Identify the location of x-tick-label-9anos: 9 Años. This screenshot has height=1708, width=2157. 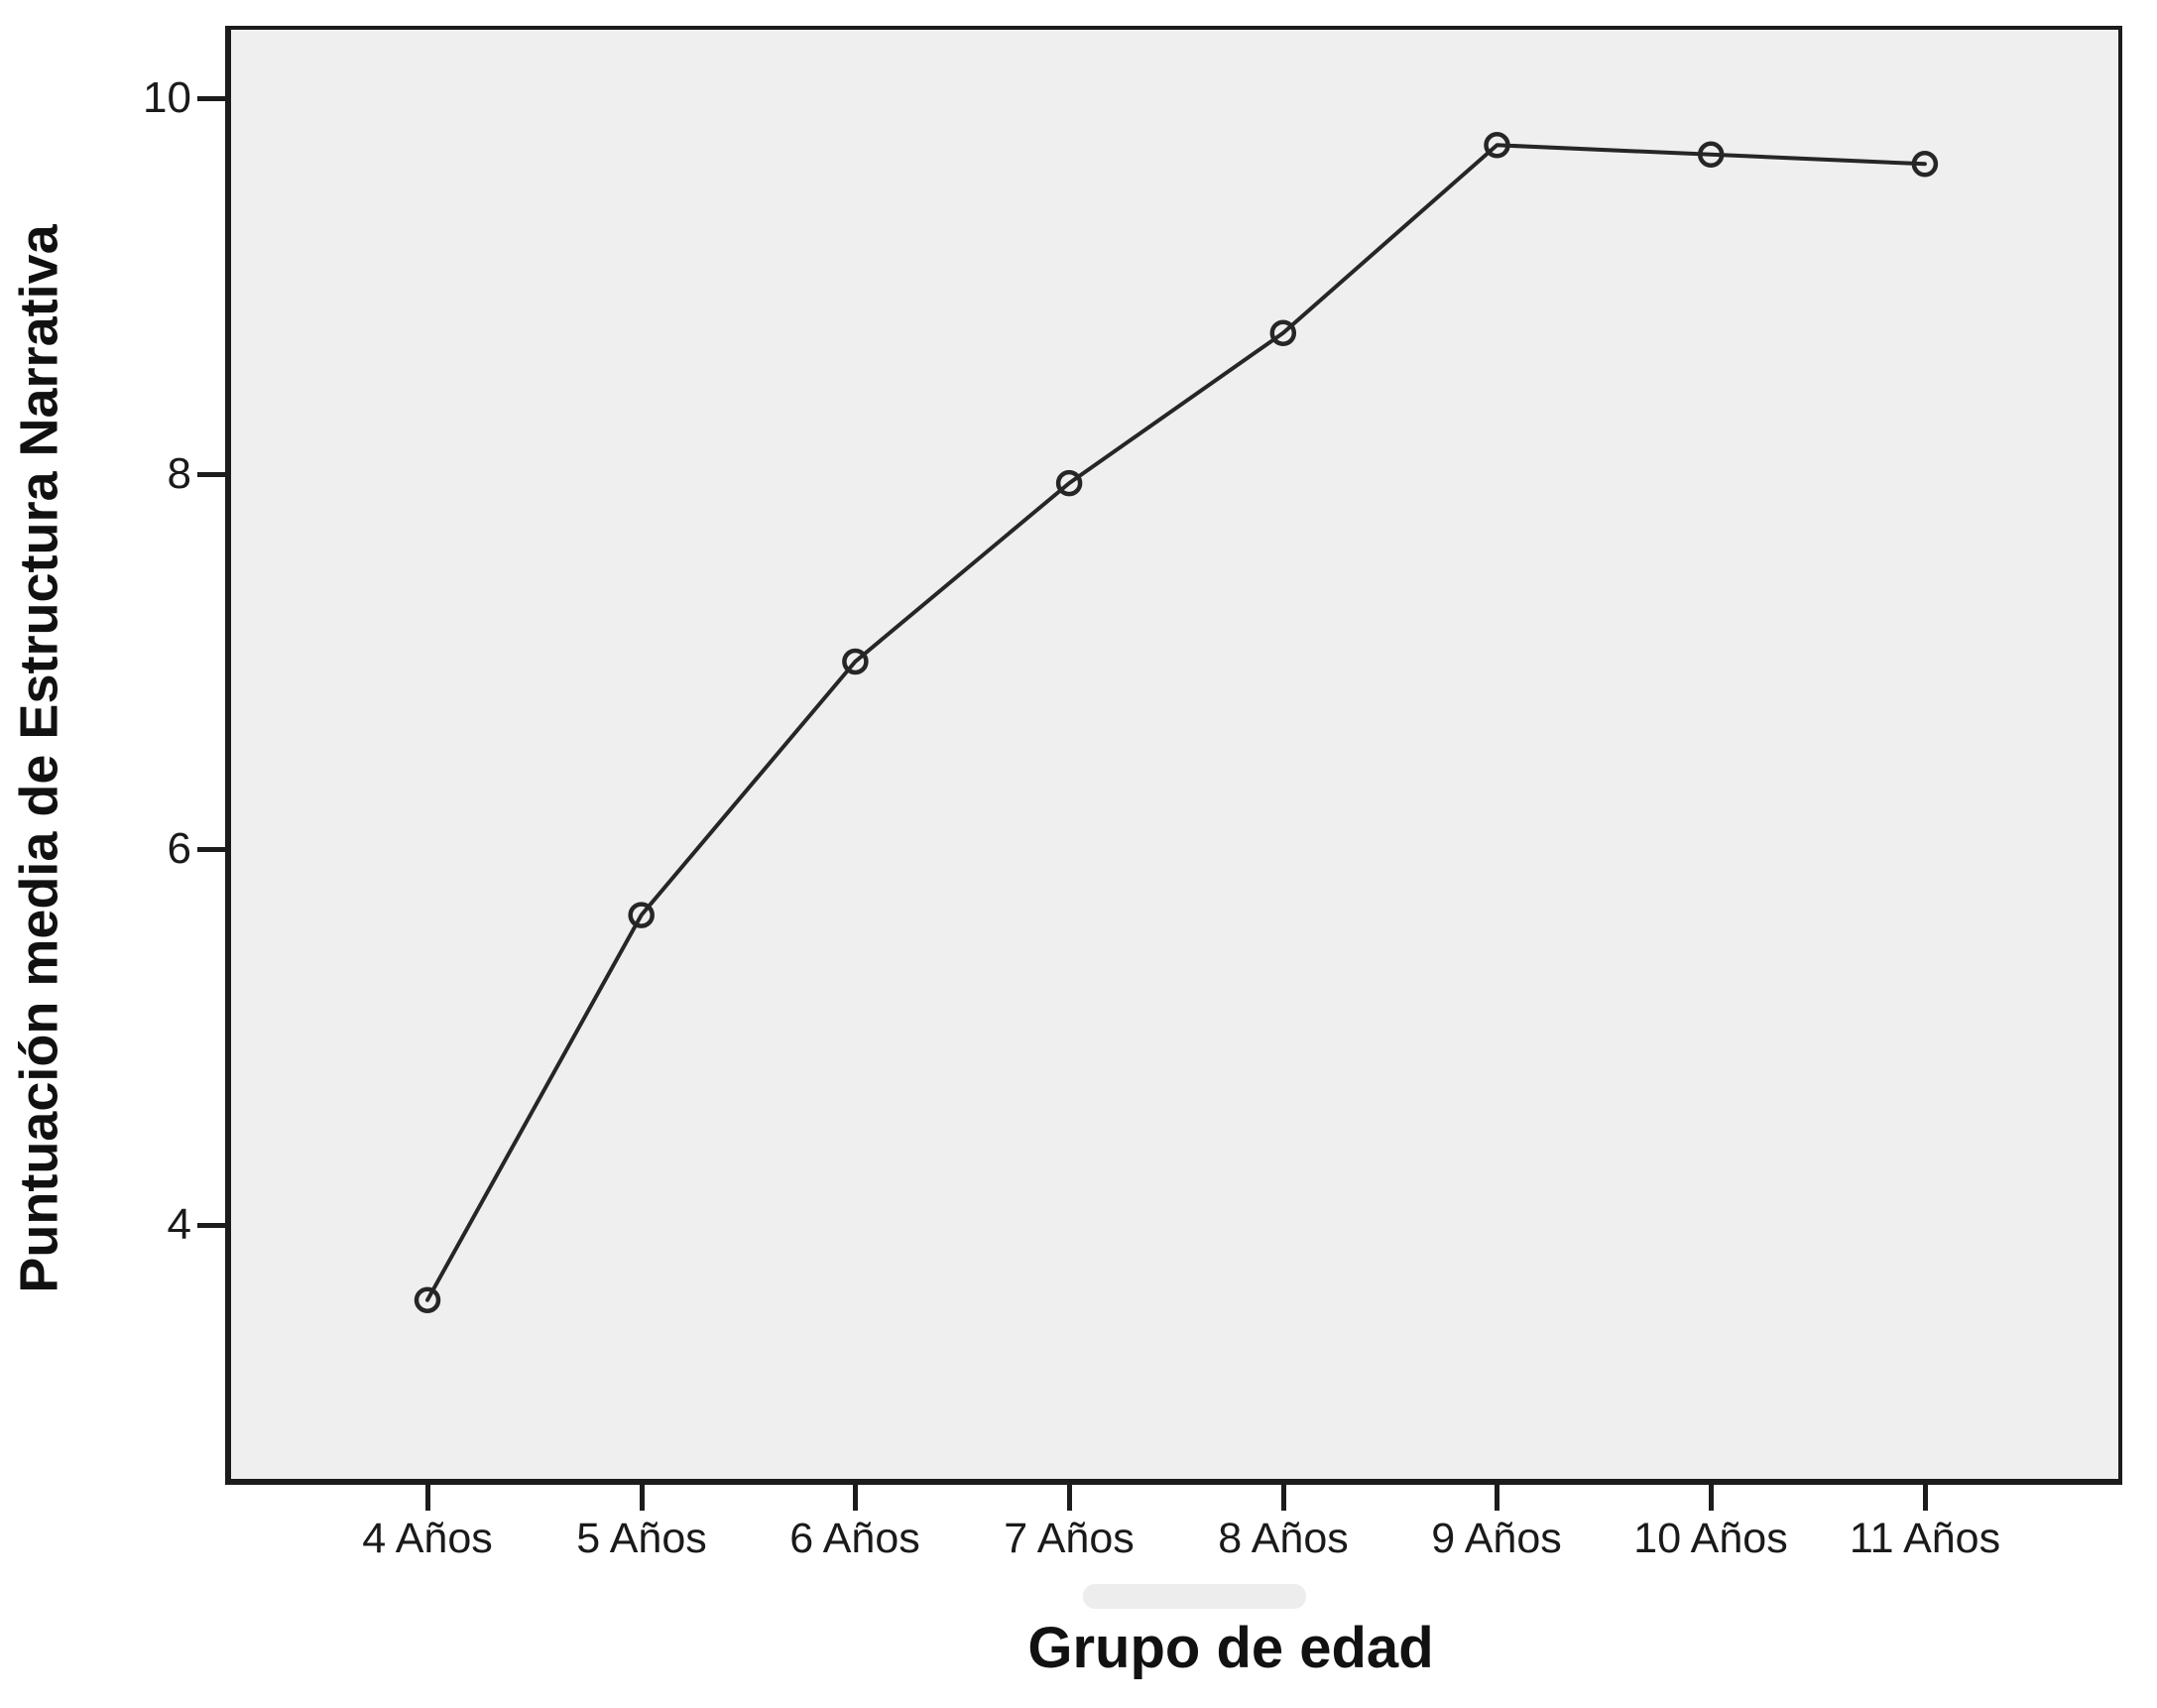
(1496, 1538).